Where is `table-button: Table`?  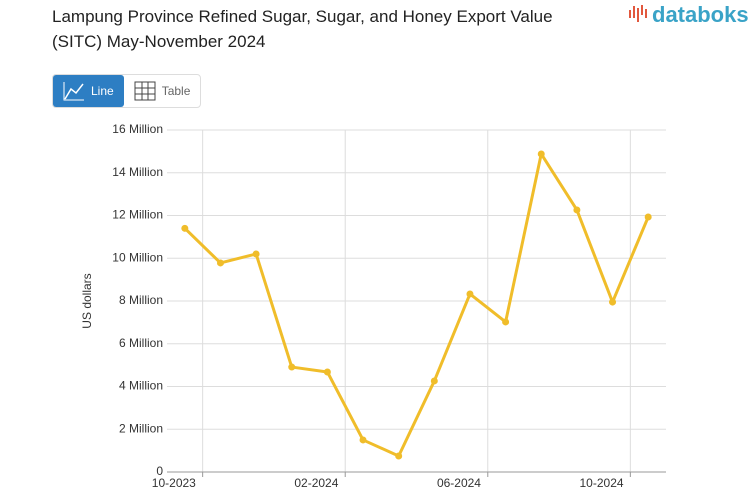 table-button: Table is located at coordinates (162, 91).